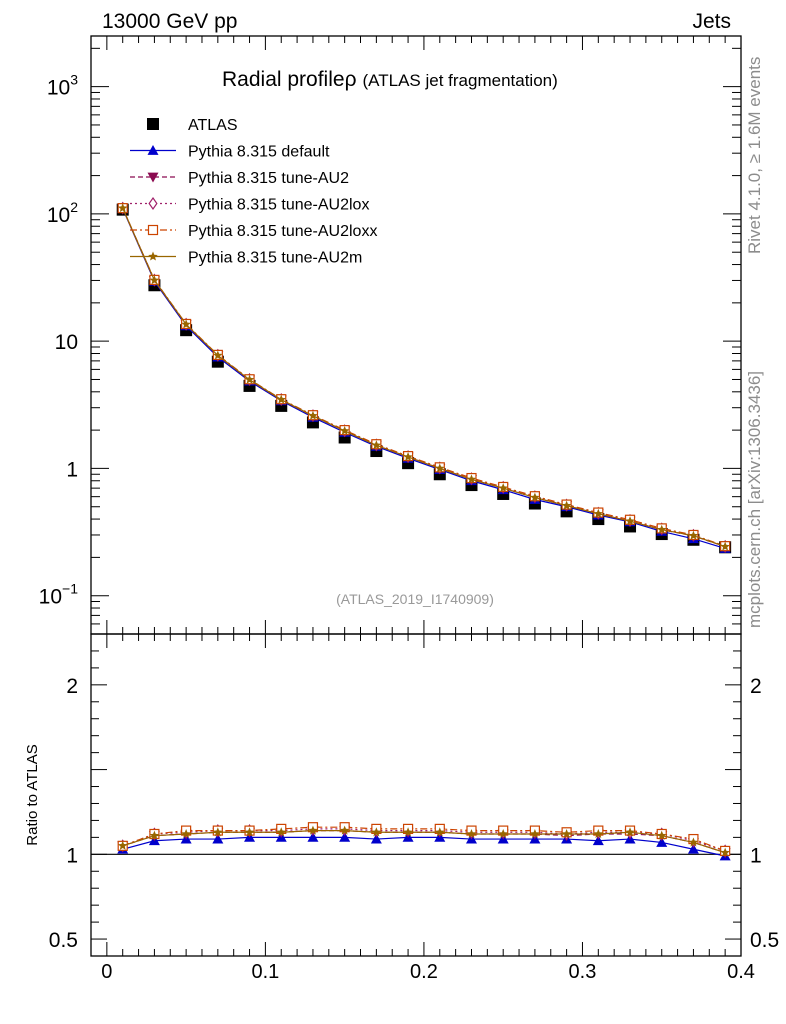  Describe the element at coordinates (72, 469) in the screenshot. I see `y-tick-label: 1` at that location.